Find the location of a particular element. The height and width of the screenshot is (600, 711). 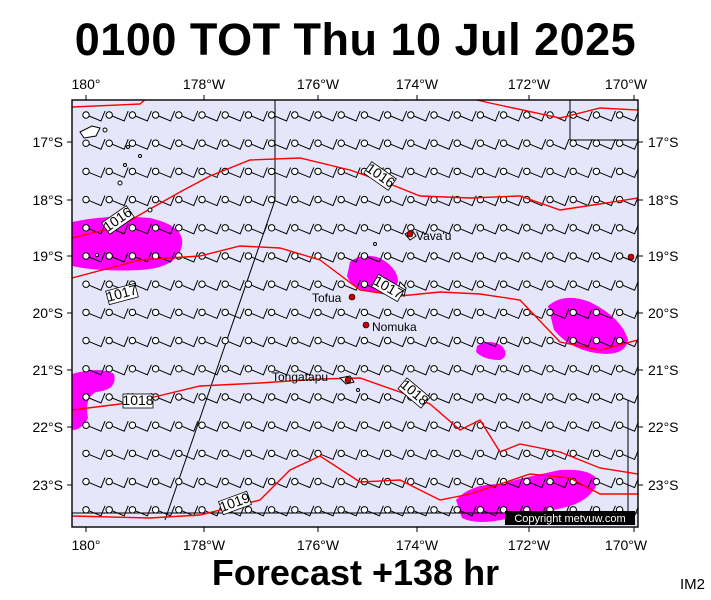

lat-labels-left: 17°S 18°S 19°S 20°S 21°S 22°S 23°S is located at coordinates (47, 313).